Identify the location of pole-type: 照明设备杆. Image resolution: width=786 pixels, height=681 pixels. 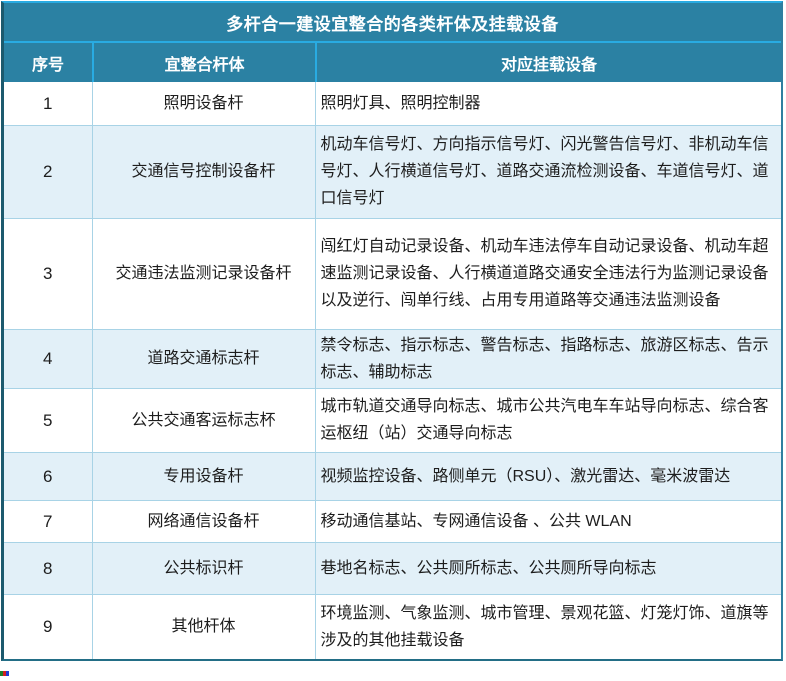
(203, 104).